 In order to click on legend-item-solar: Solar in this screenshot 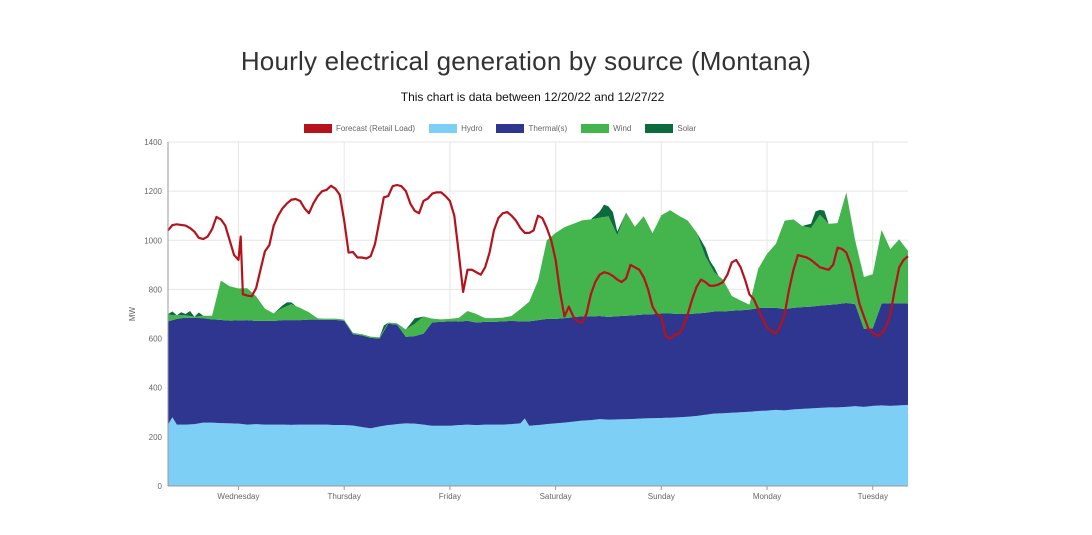, I will do `click(670, 128)`.